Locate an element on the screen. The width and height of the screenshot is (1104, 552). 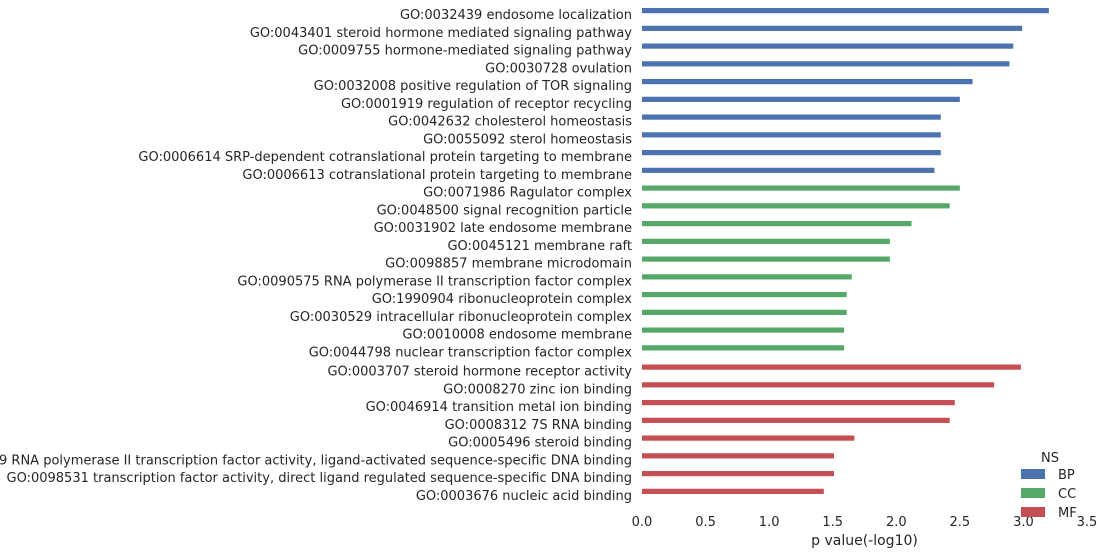
category-label: GO:0098857 membrane microdomain is located at coordinates (508, 264).